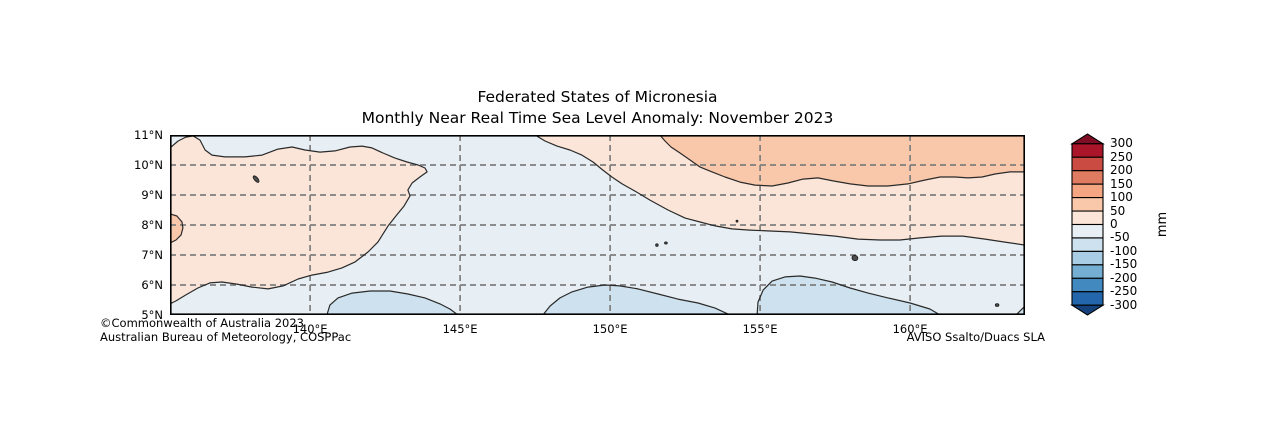  I want to click on lat-tick-label: 7°N, so click(152, 255).